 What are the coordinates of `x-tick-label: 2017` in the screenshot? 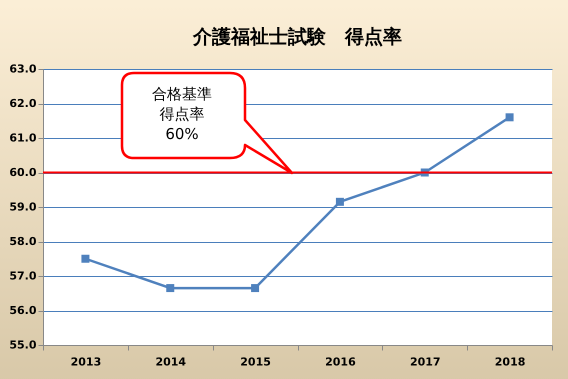 It's located at (425, 362).